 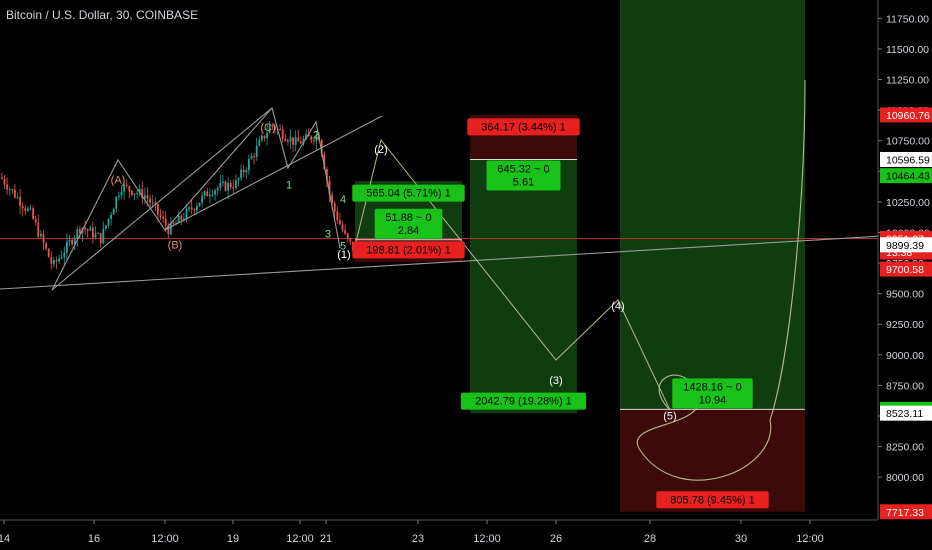 What do you see at coordinates (380, 150) in the screenshot?
I see `wave-label: (2)` at bounding box center [380, 150].